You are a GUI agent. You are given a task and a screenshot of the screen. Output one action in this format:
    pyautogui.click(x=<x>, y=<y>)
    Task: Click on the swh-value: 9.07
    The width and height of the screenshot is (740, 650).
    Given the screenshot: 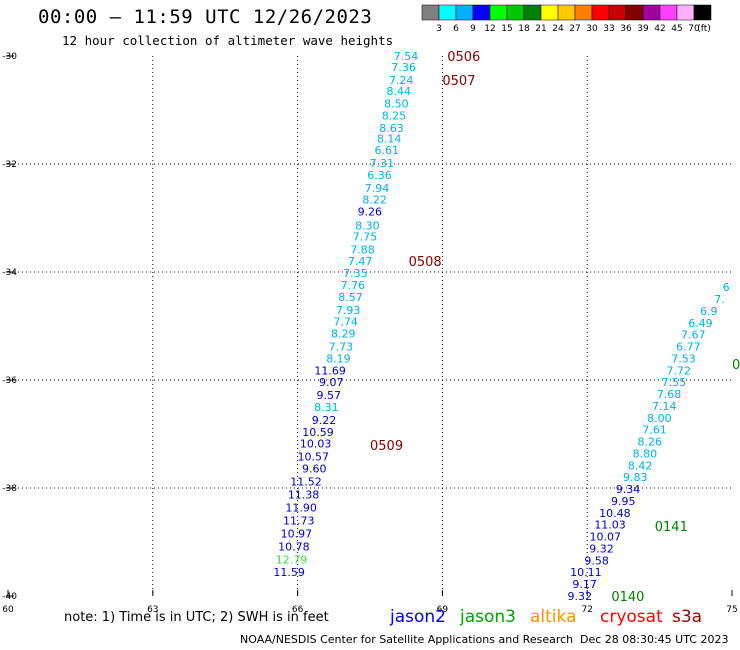 What is the action you would take?
    pyautogui.click(x=331, y=382)
    